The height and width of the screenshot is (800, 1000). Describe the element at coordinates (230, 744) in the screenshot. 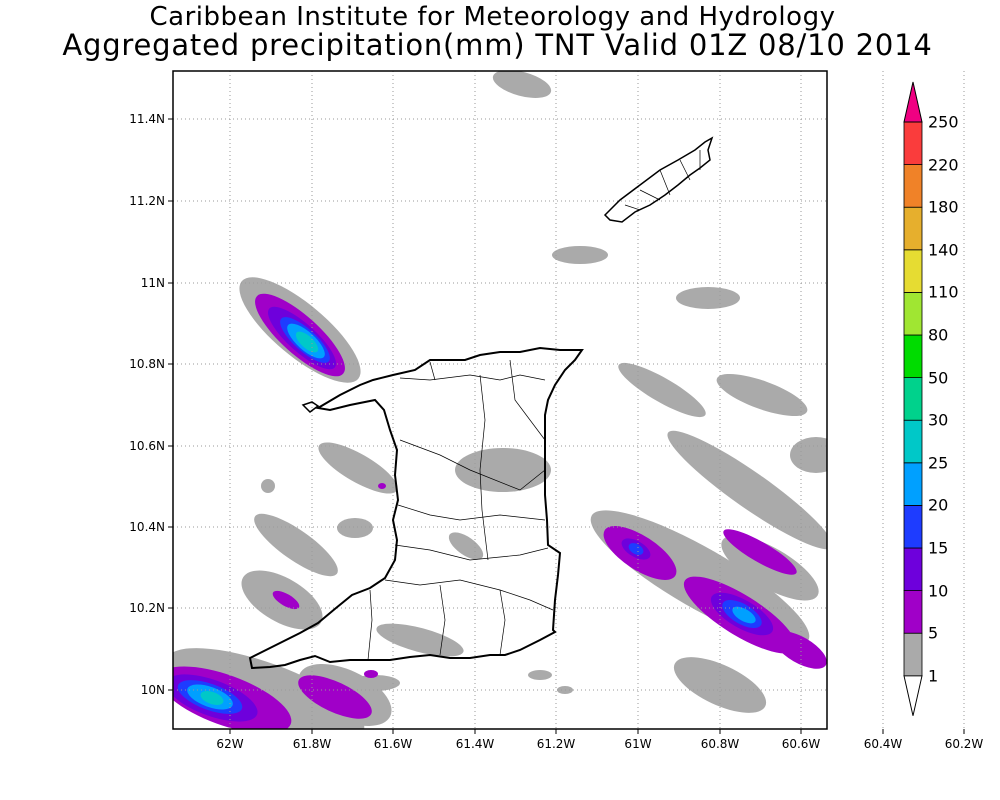

I see `x-tick-label: 62W` at that location.